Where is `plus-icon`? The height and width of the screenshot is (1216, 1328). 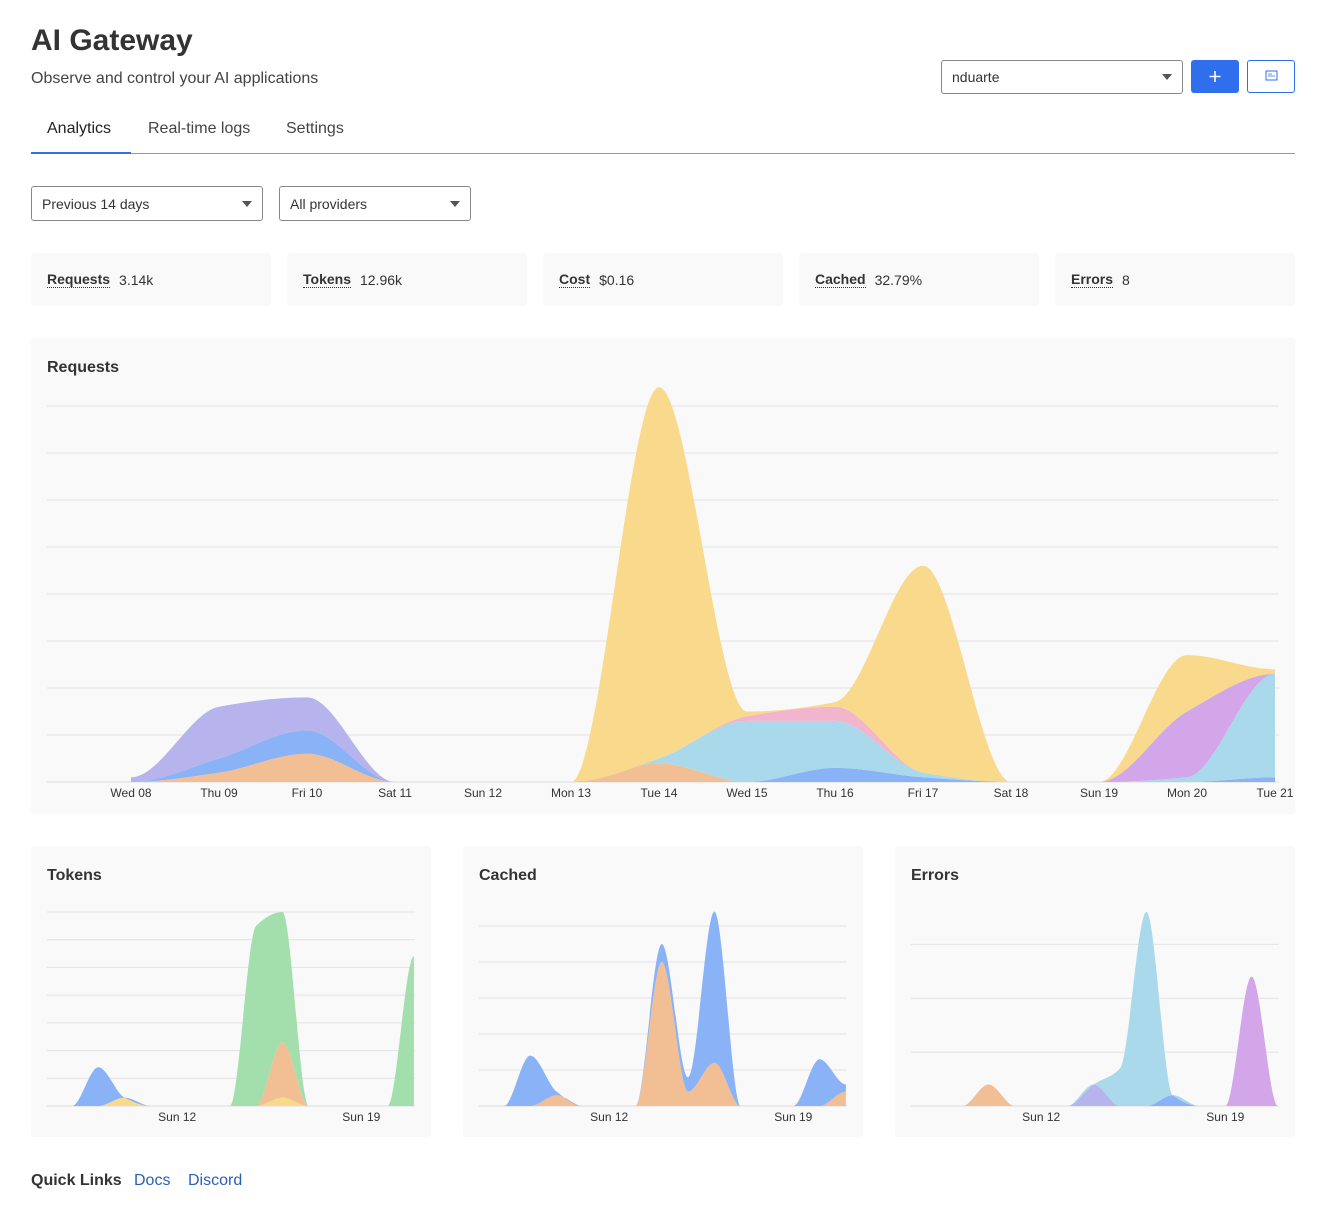 plus-icon is located at coordinates (1215, 76).